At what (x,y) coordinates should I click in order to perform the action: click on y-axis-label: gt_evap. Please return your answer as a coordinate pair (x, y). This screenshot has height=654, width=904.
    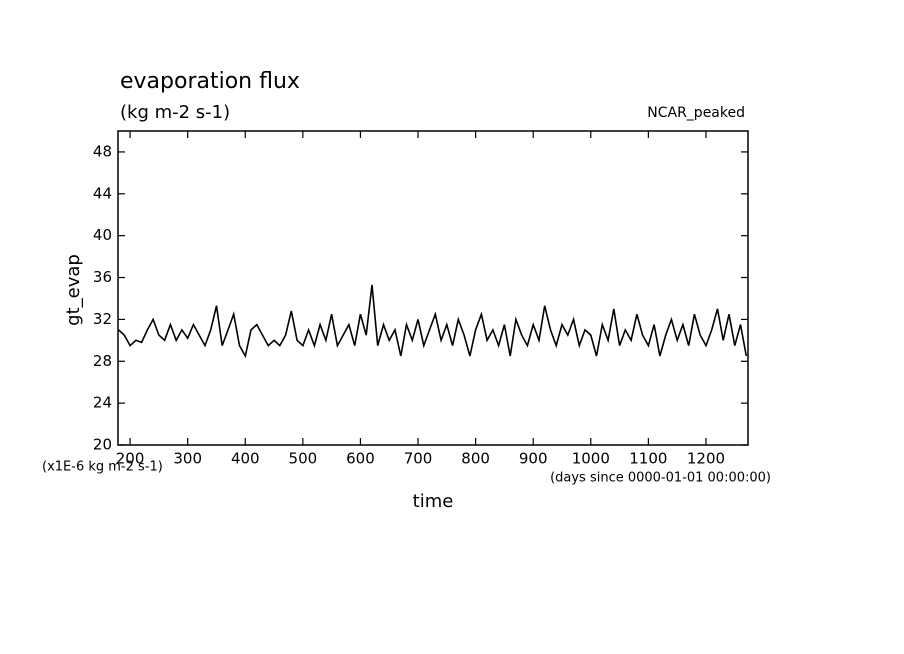
    Looking at the image, I should click on (73, 290).